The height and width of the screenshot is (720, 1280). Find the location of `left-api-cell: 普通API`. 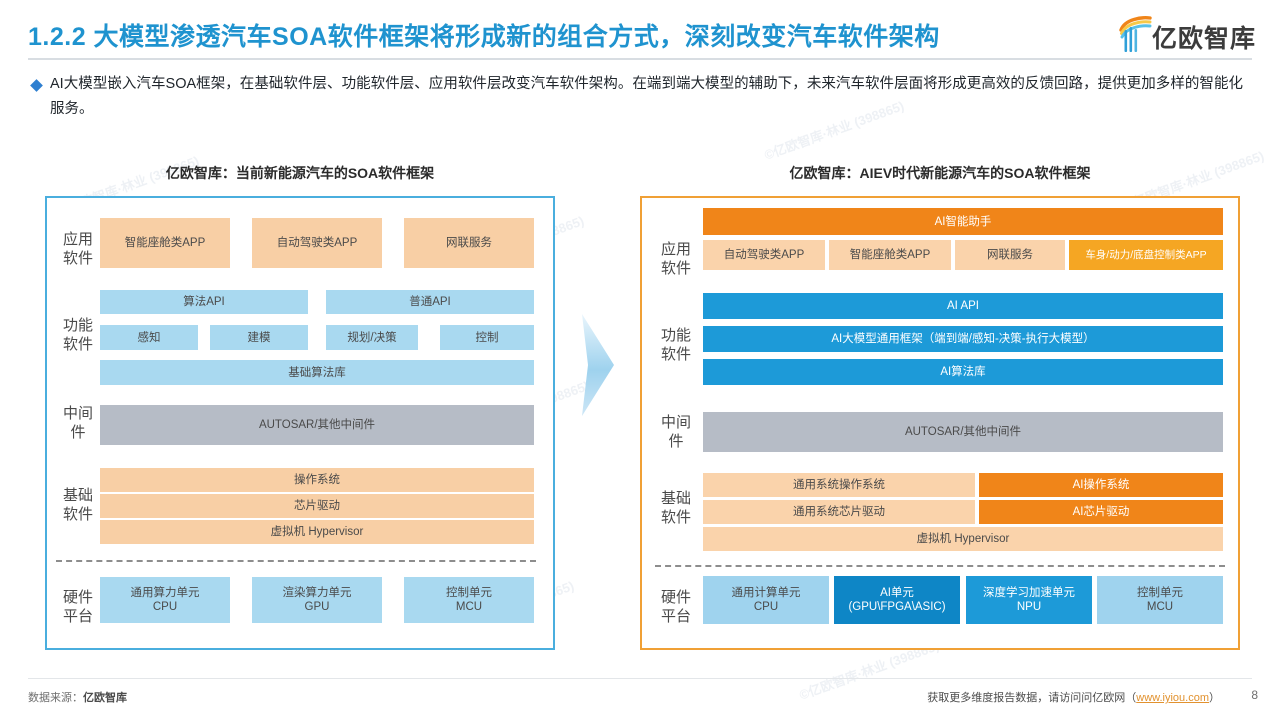

left-api-cell: 普通API is located at coordinates (430, 302).